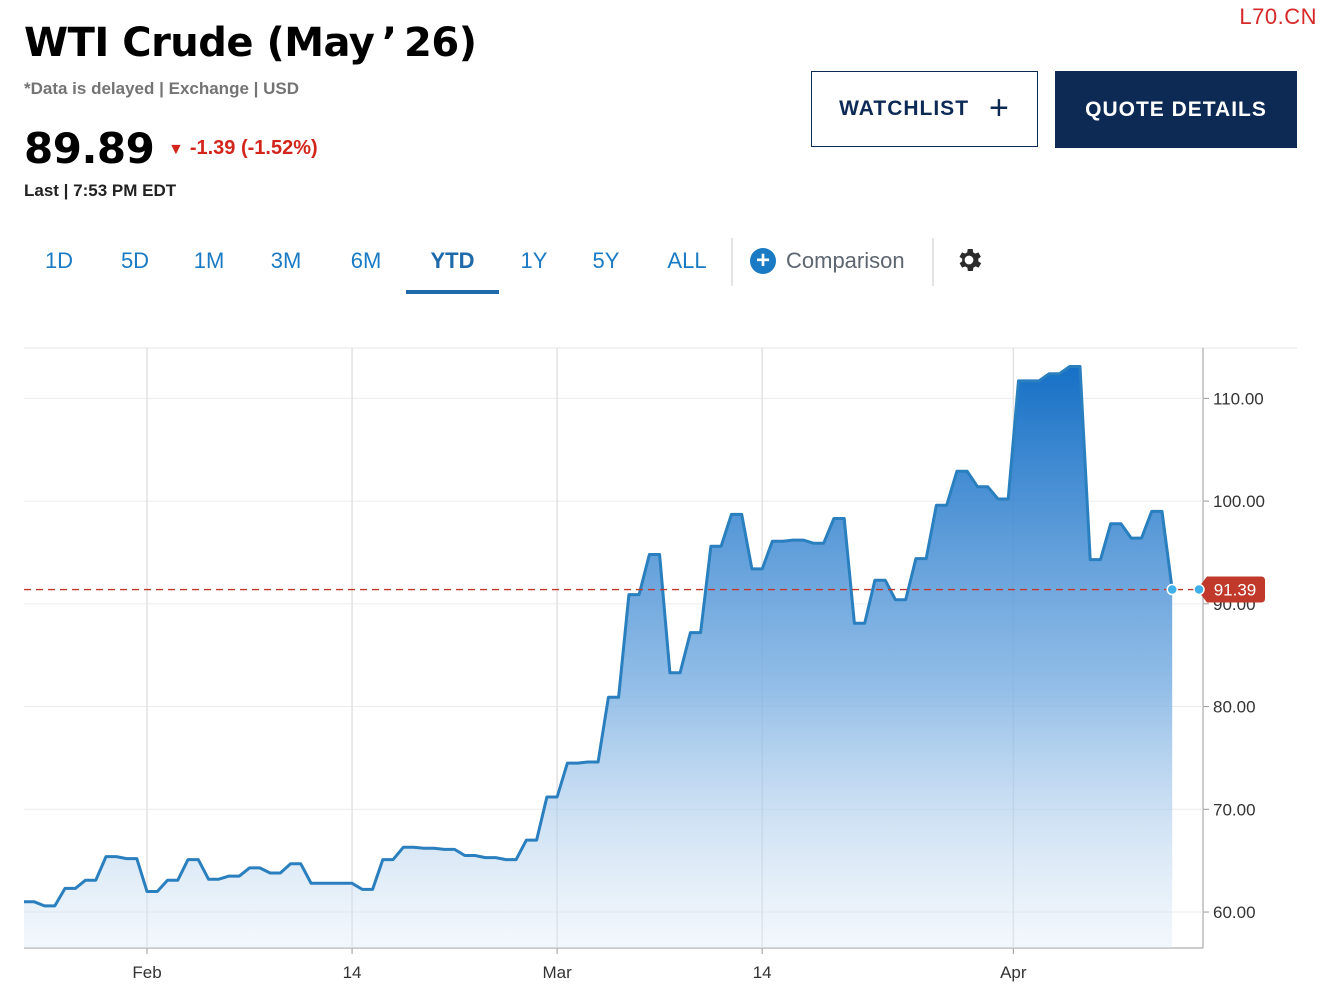 Image resolution: width=1323 pixels, height=993 pixels. I want to click on y-tick-label: 70.00, so click(1234, 809).